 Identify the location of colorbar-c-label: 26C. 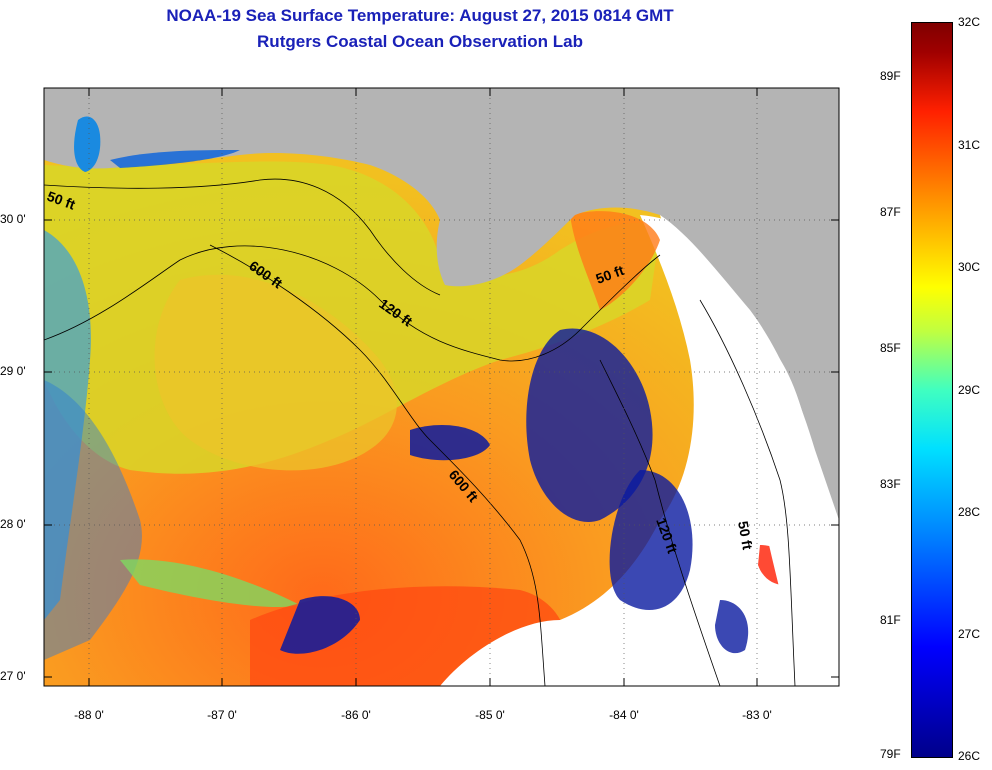
(969, 756).